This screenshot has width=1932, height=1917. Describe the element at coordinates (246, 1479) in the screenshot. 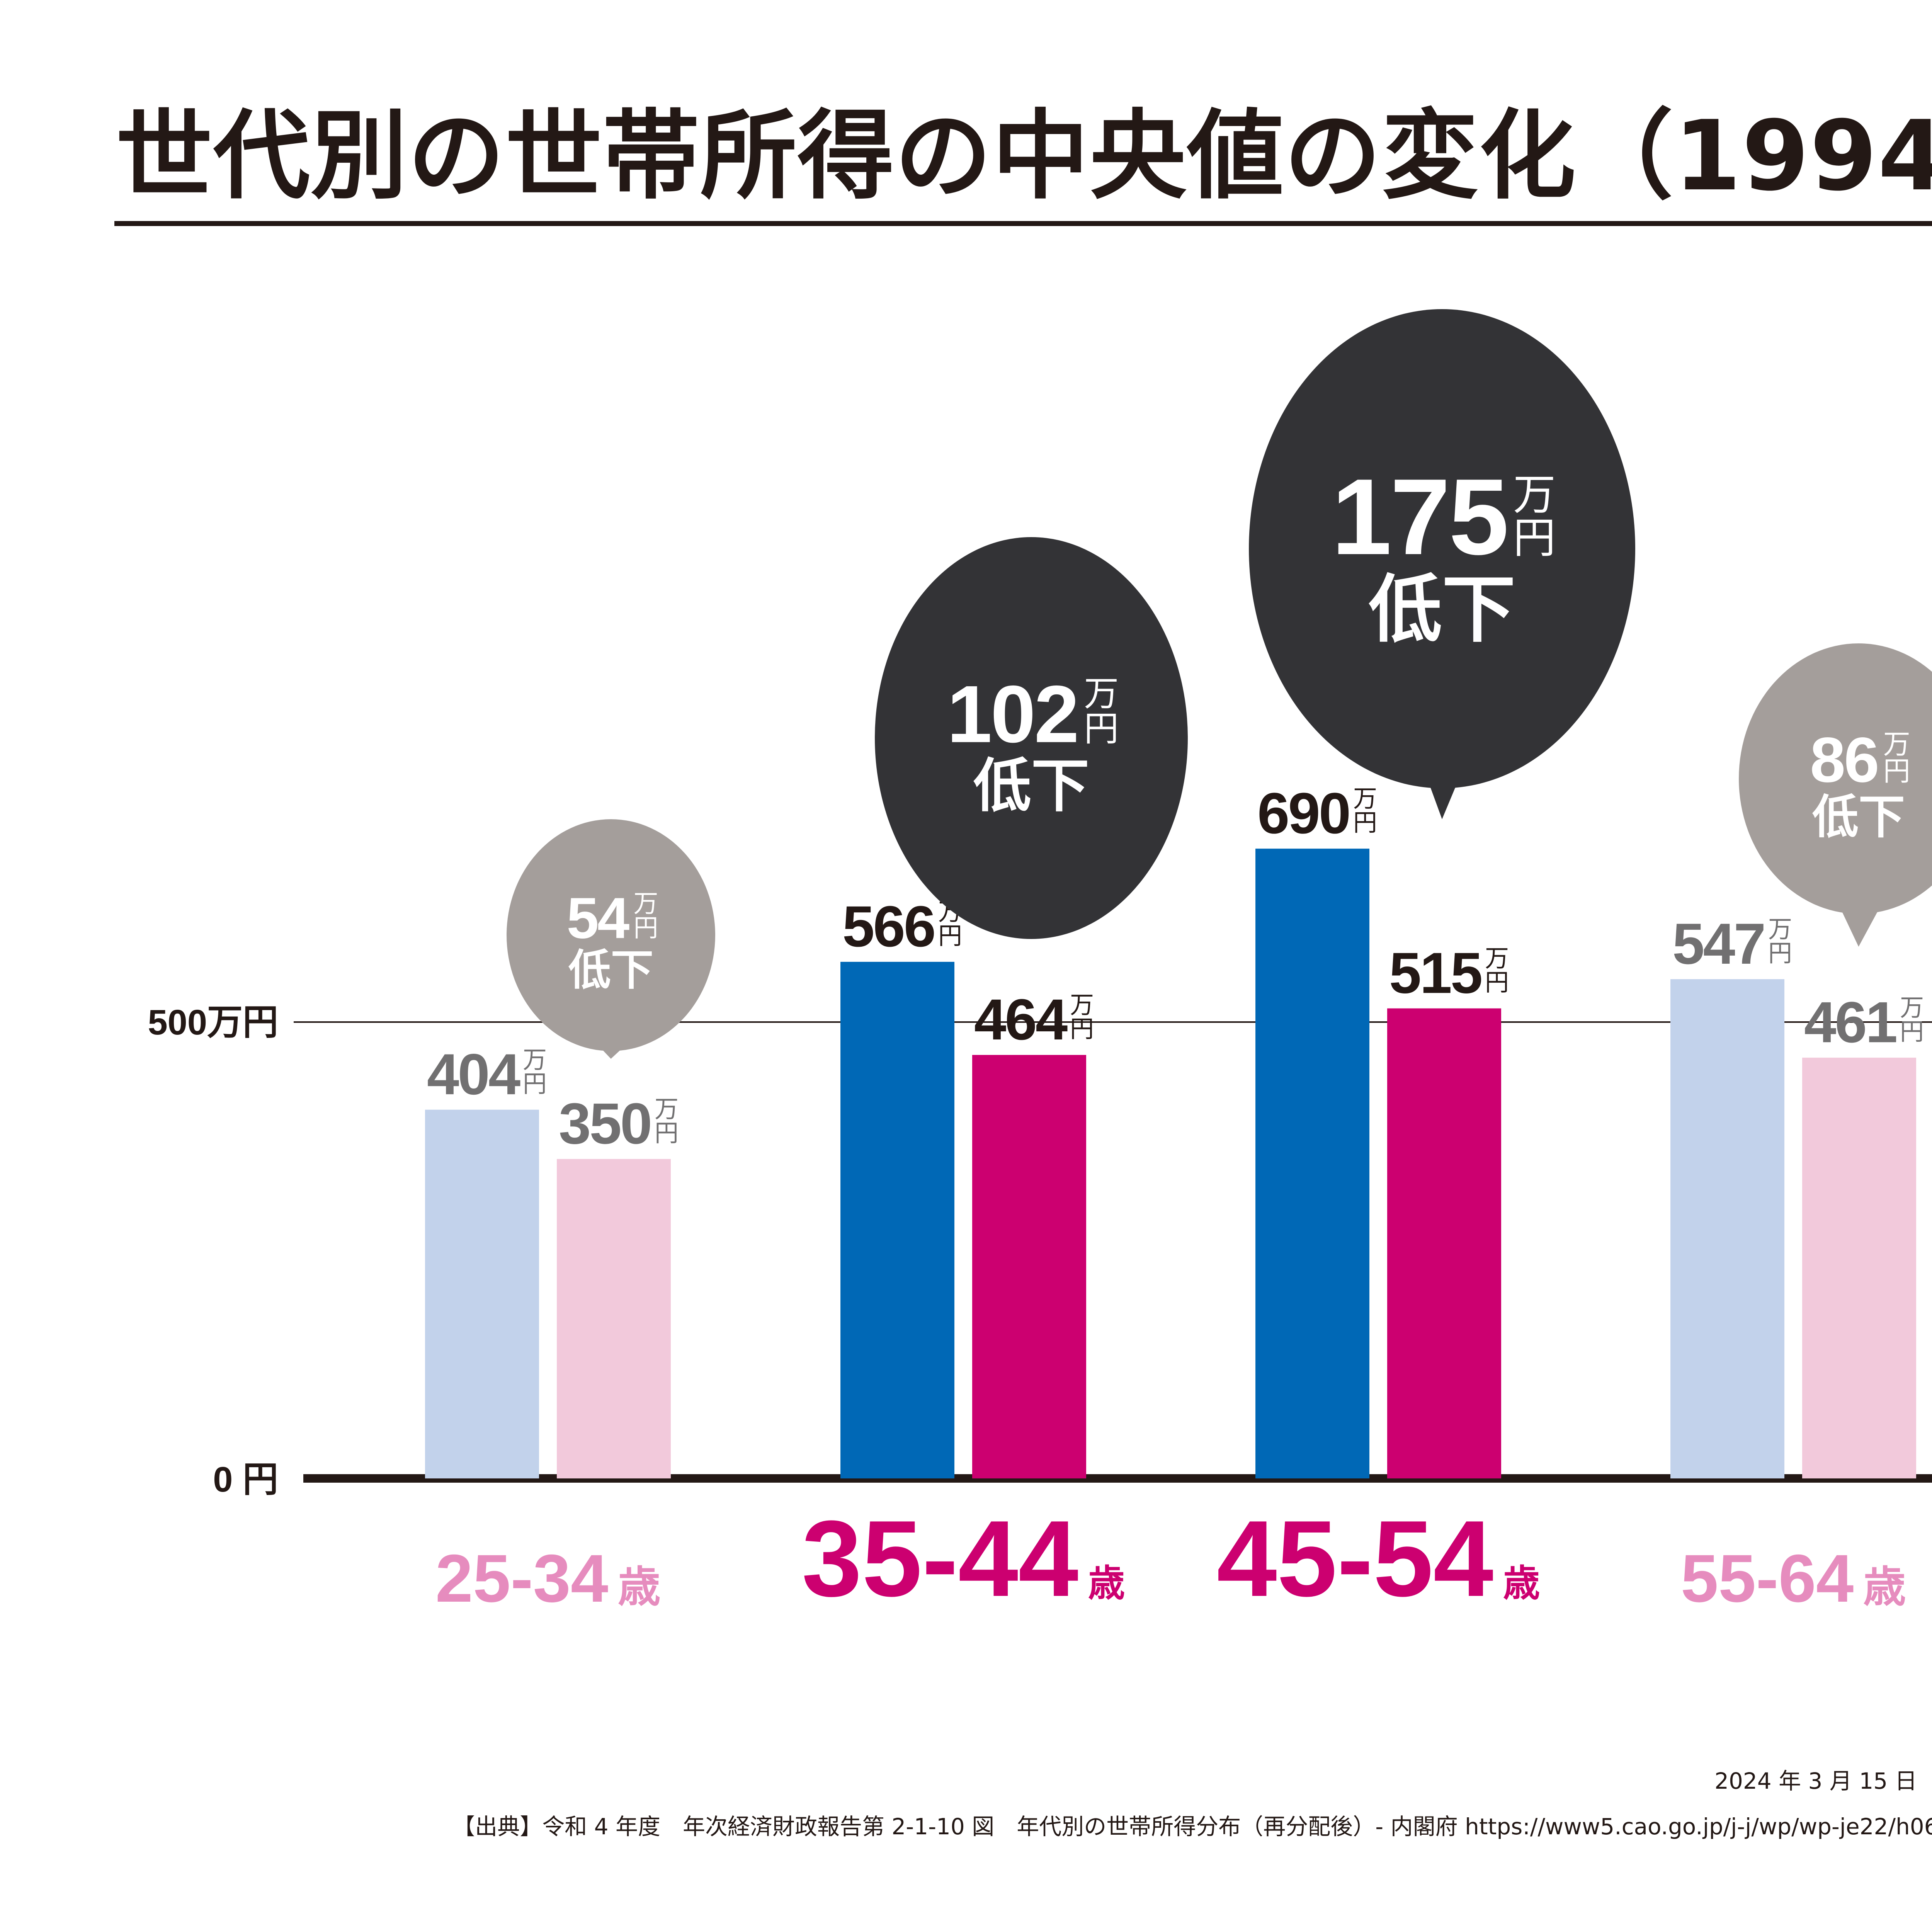

I see `y-tick-label: 0 円` at that location.